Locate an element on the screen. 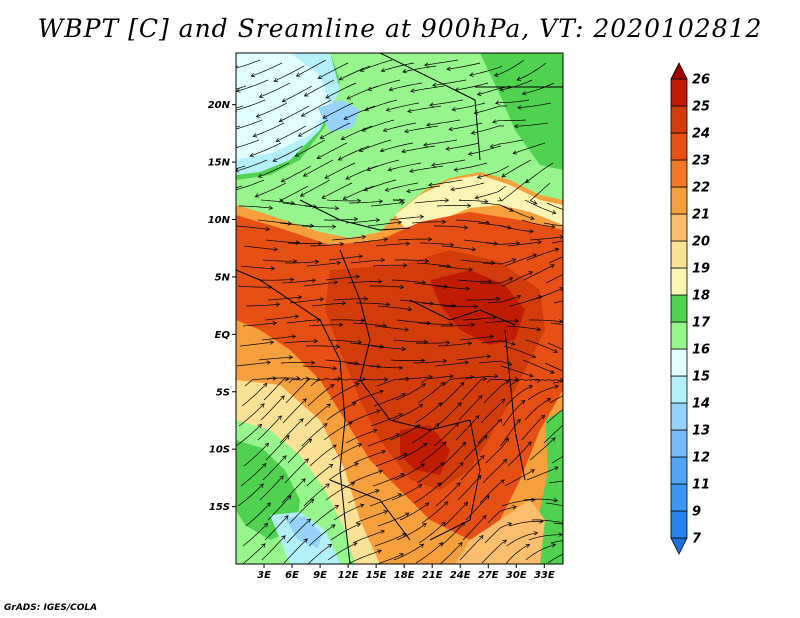  colorbar-label: 23 is located at coordinates (701, 161).